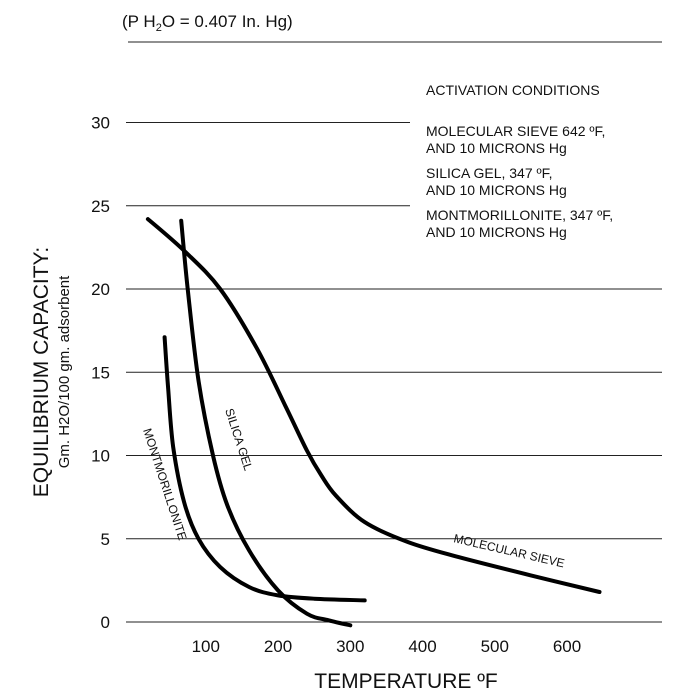  Describe the element at coordinates (100, 206) in the screenshot. I see `y-tick-label: 25` at that location.